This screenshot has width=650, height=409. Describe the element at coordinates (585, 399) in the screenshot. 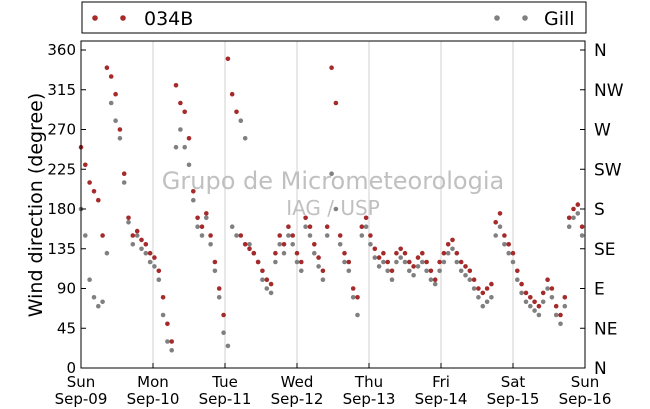

I see `x-tick-label-date: Sep-16` at that location.